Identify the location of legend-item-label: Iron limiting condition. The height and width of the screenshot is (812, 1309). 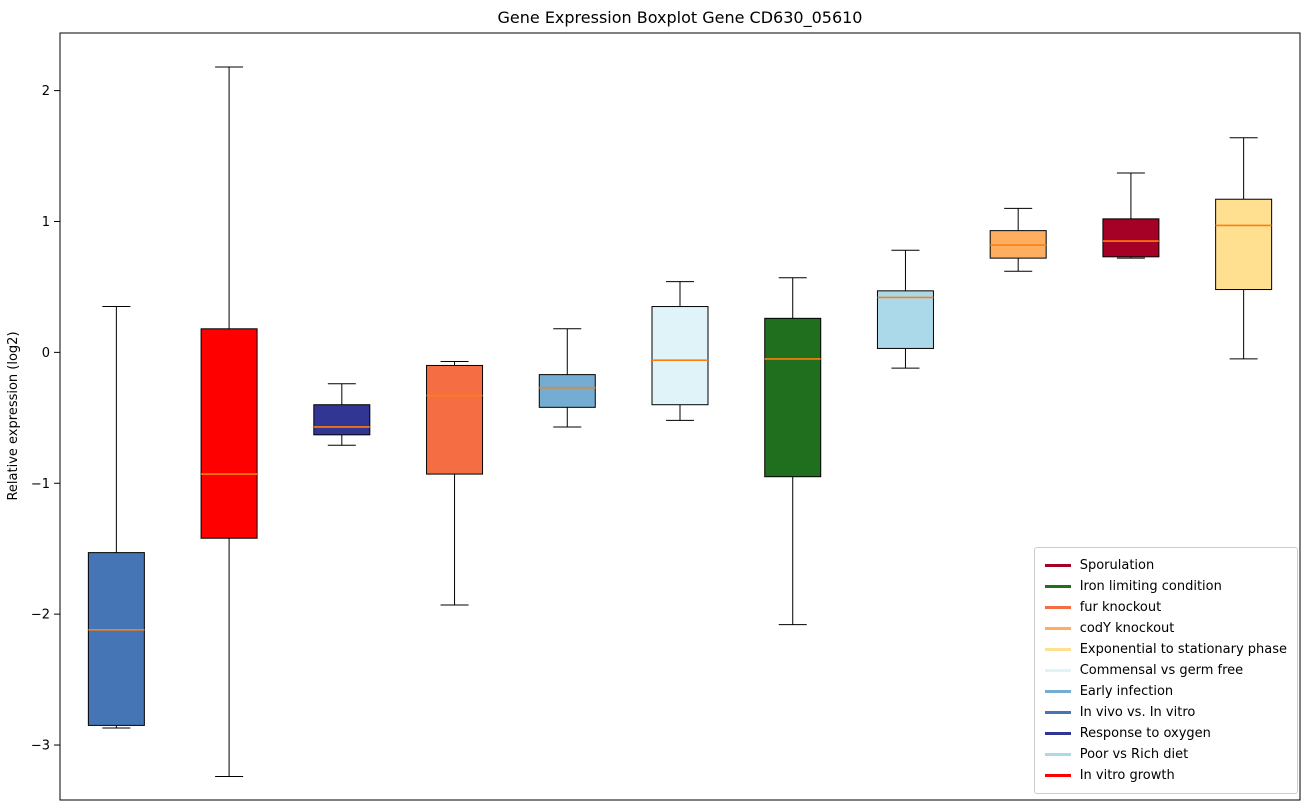
(1150, 586).